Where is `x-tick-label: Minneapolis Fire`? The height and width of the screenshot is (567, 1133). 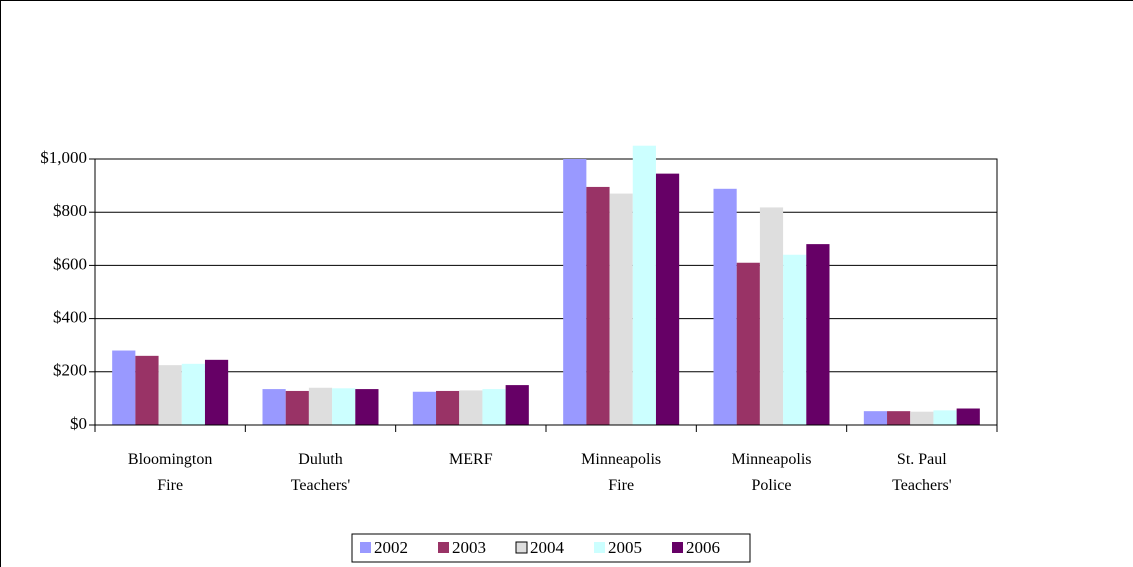 x-tick-label: Minneapolis Fire is located at coordinates (621, 472).